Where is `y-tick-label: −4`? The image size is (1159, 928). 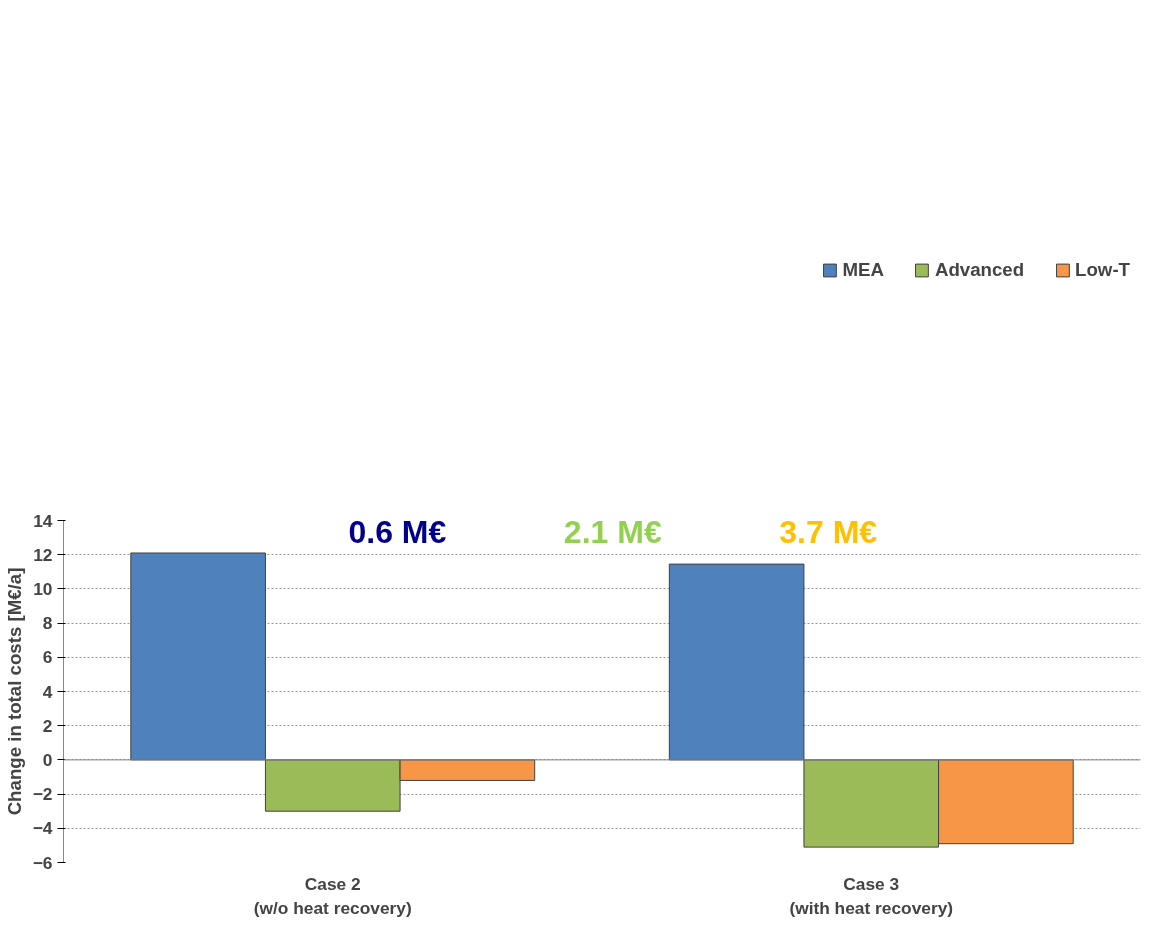
y-tick-label: −4 is located at coordinates (42, 828).